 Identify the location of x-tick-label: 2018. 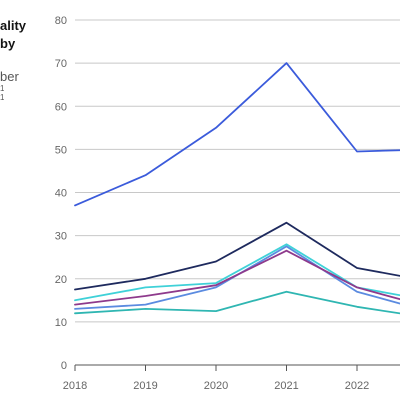
(75, 386).